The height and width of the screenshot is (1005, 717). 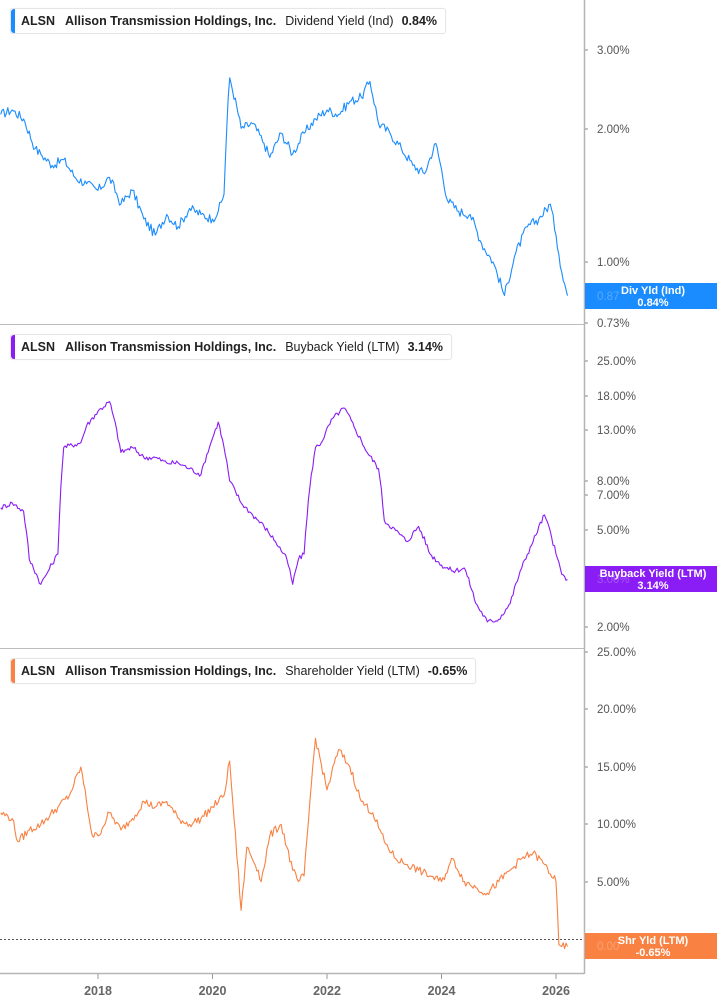 I want to click on x-tick-label: 2026, so click(x=556, y=991).